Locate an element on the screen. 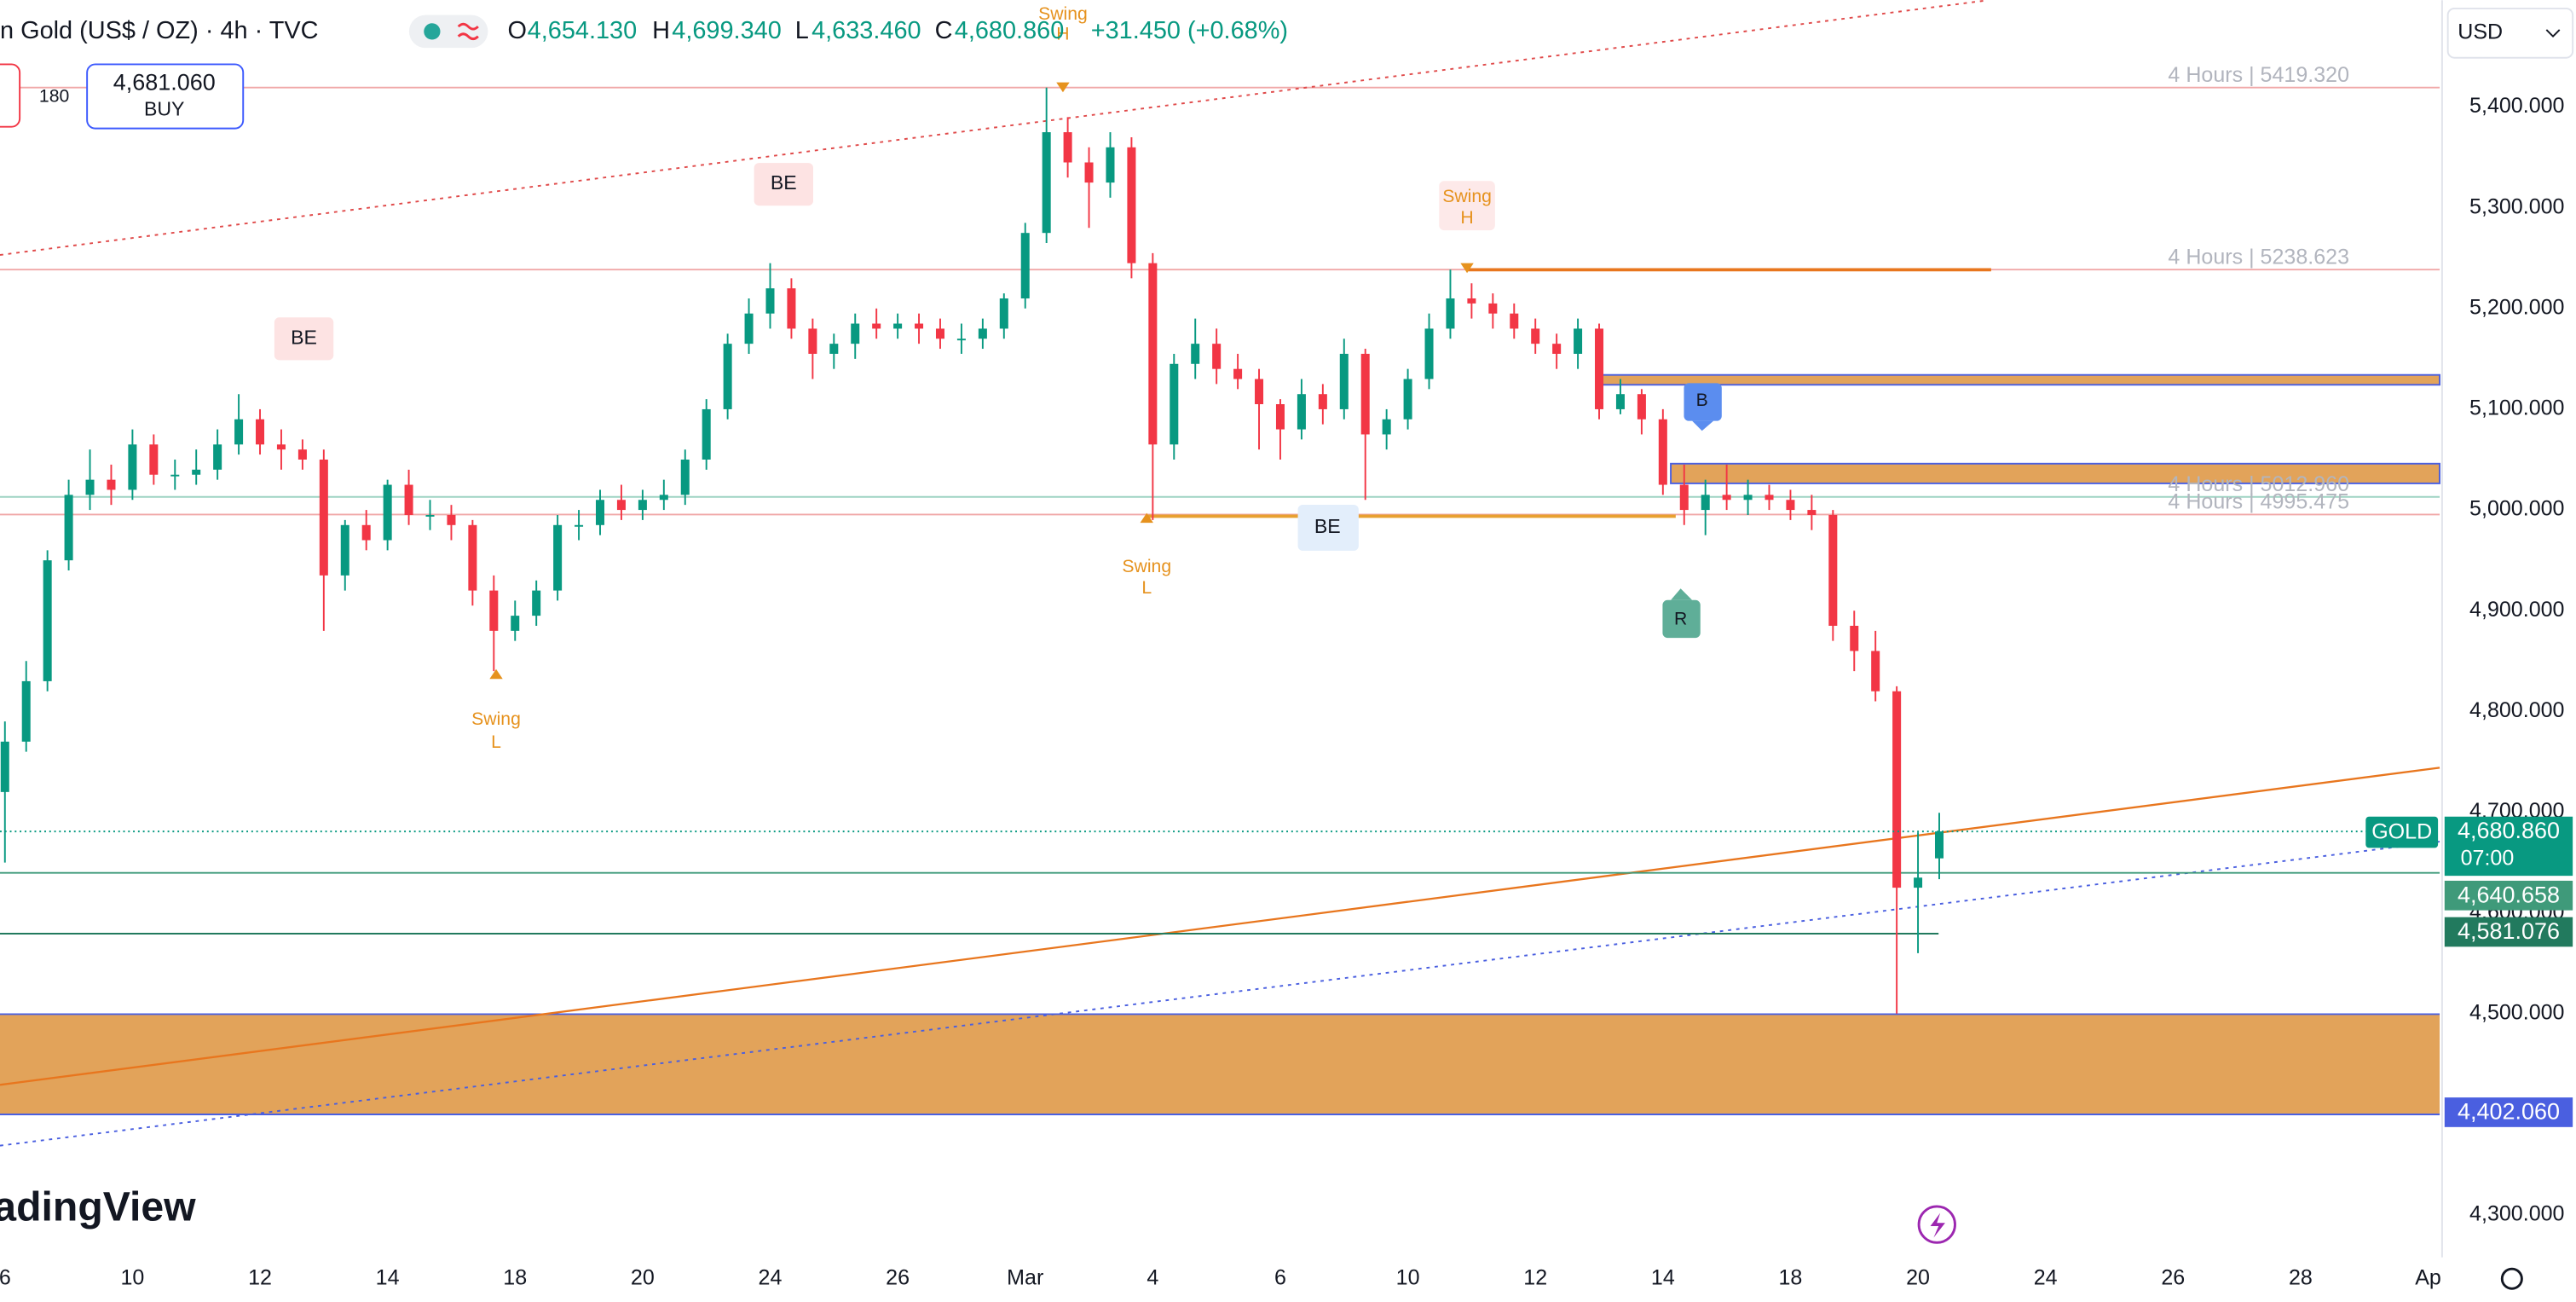  badge-text: R is located at coordinates (1680, 618).